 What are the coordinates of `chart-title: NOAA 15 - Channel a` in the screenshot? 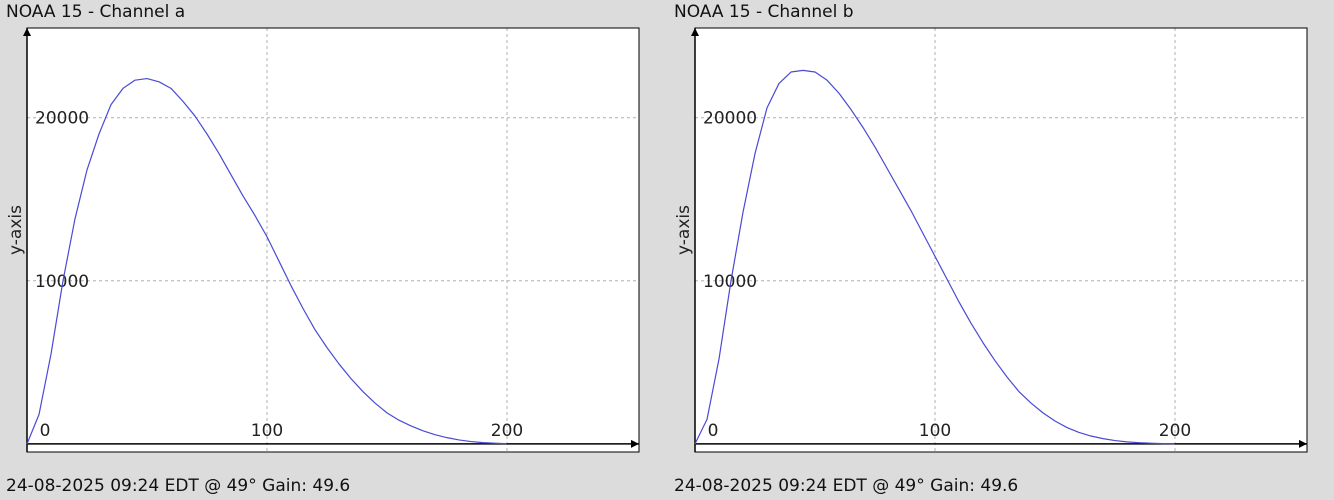 It's located at (96, 12).